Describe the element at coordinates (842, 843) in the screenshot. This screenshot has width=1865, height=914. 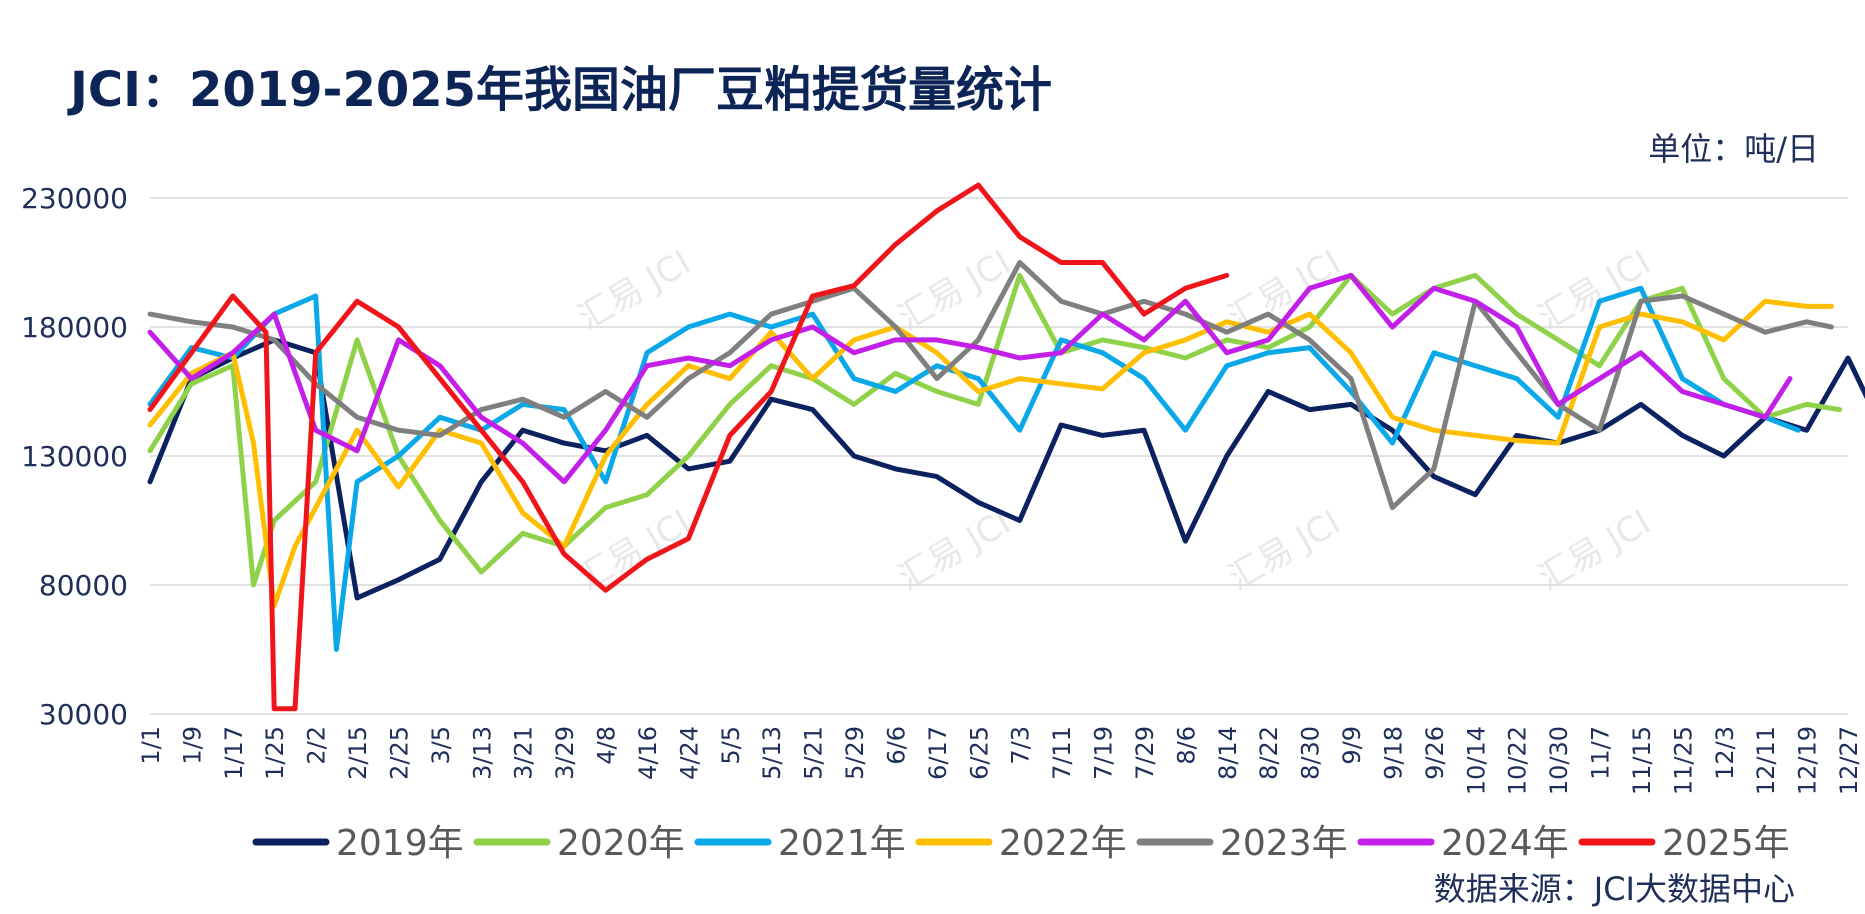
I see `legend-label: 2021年` at that location.